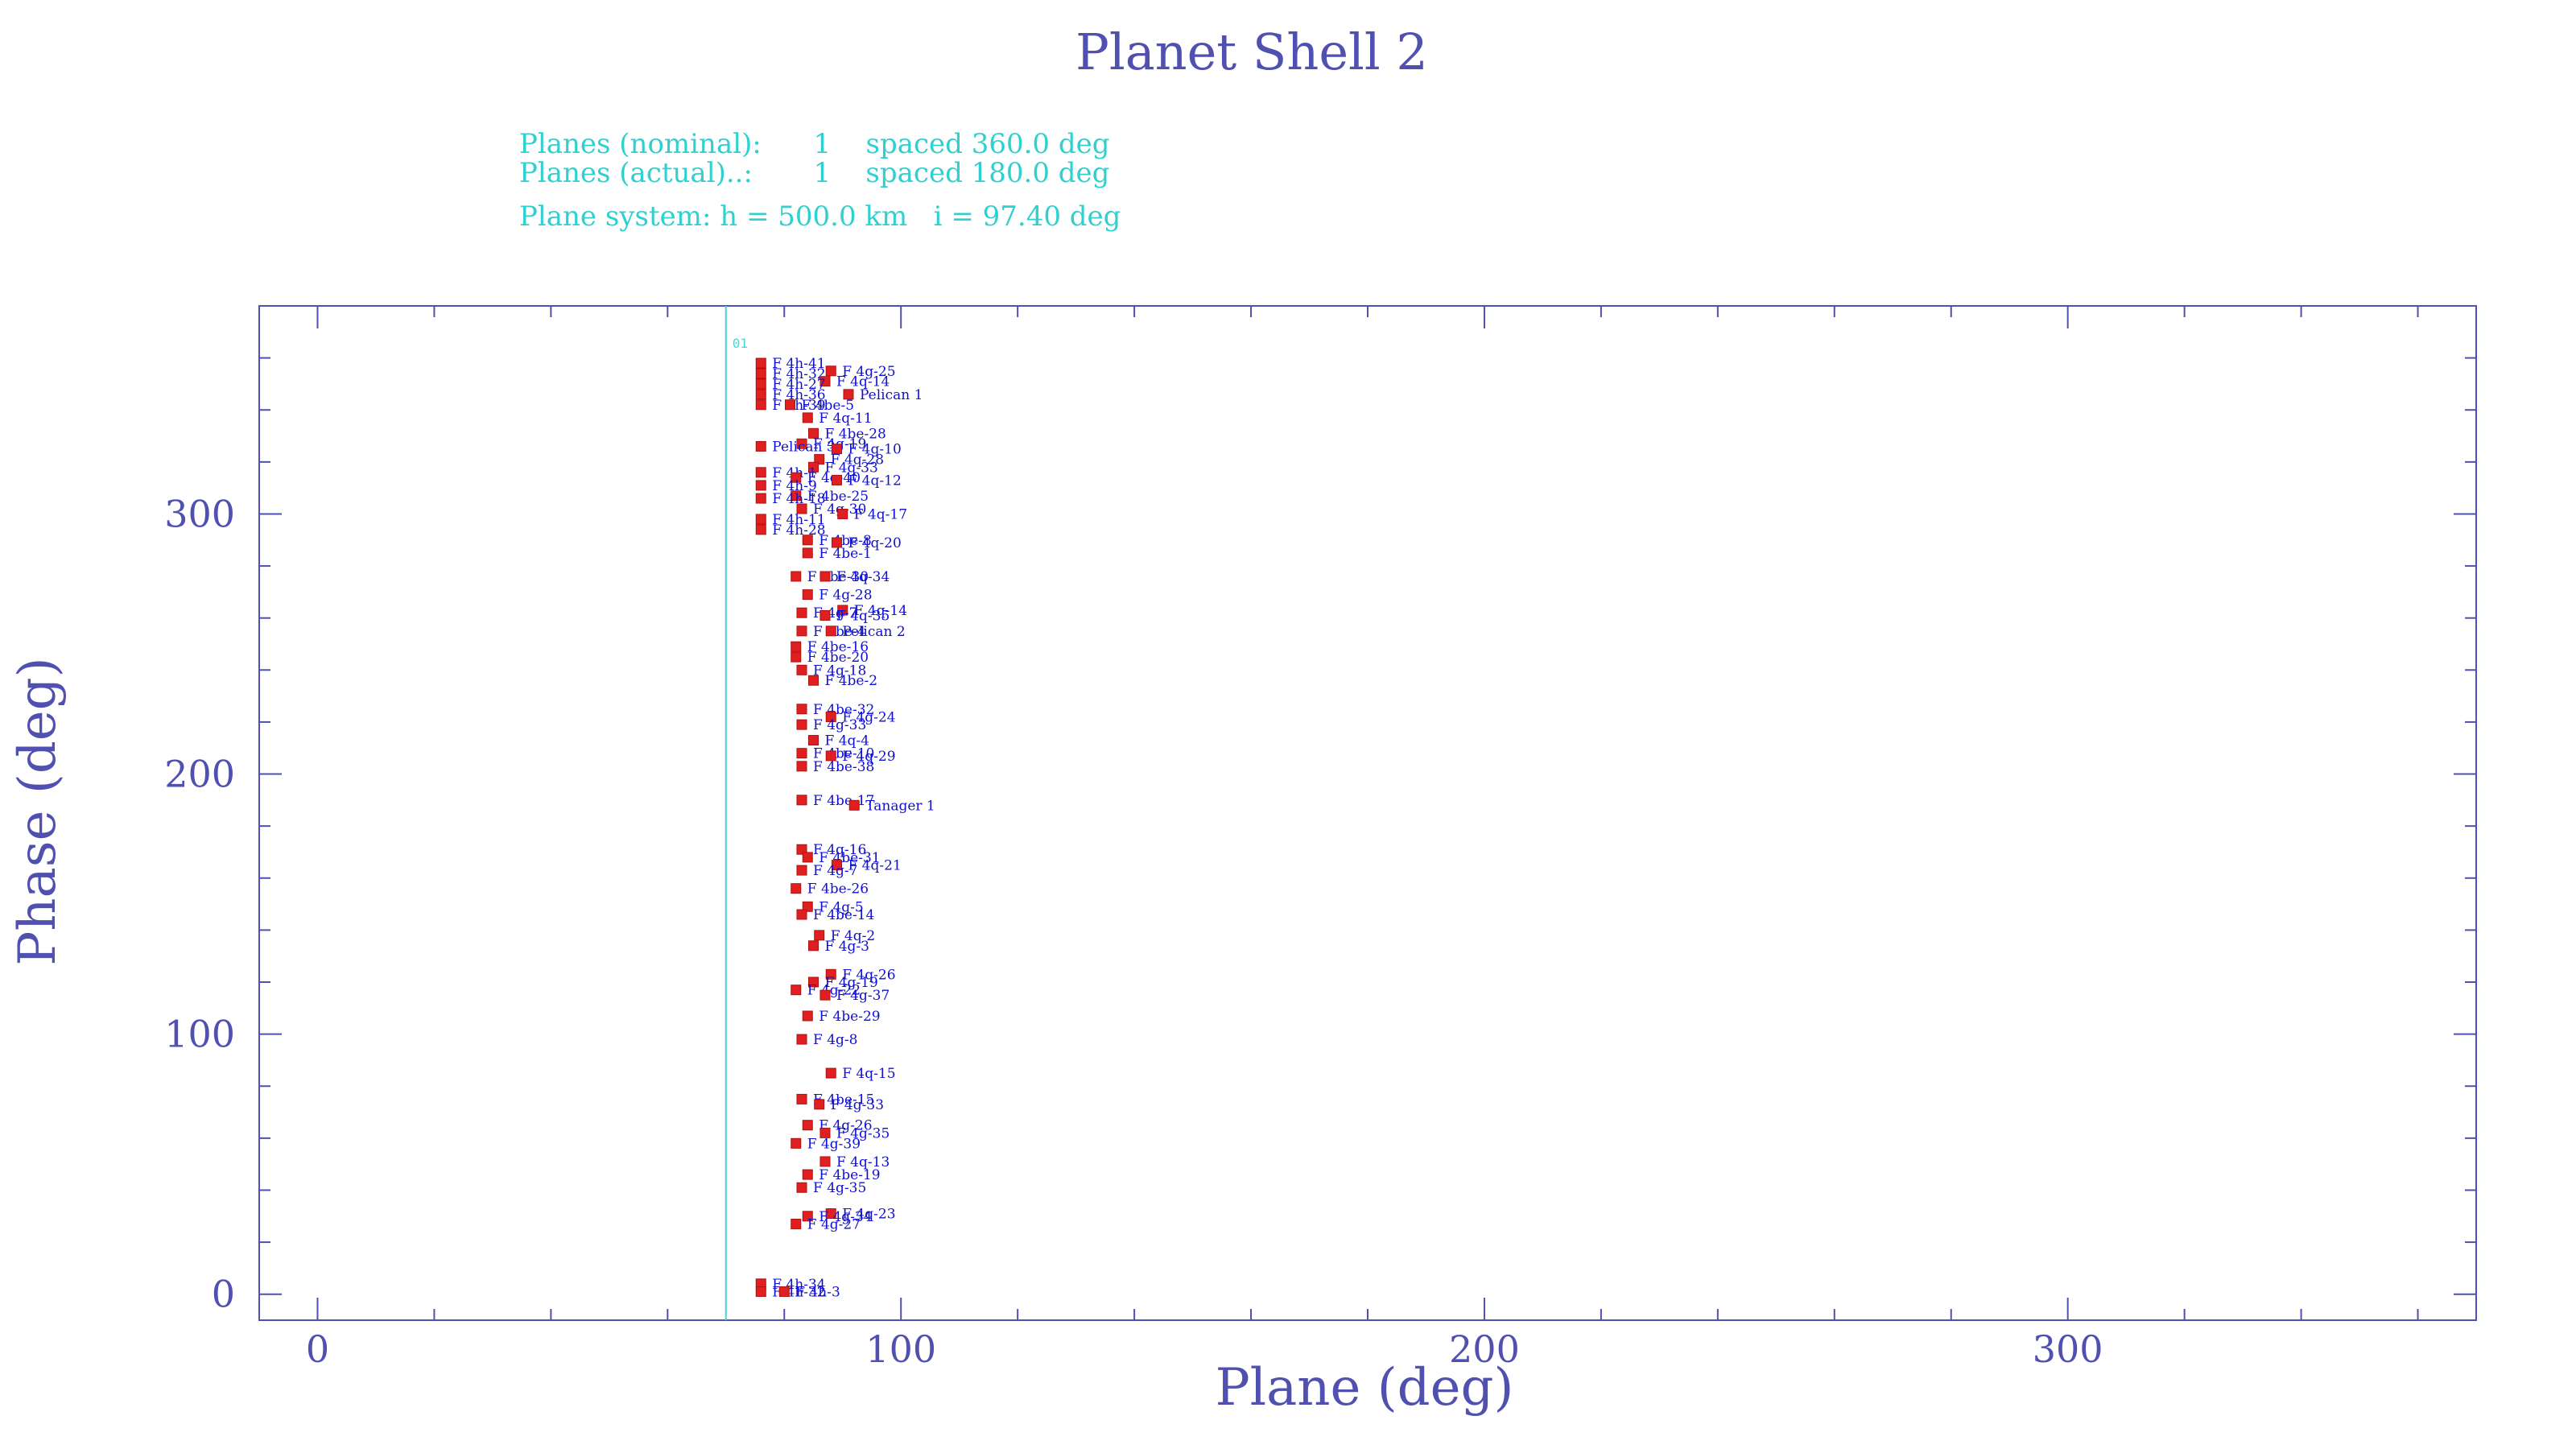  What do you see at coordinates (868, 757) in the screenshot?
I see `data-point-label: F 4q-29` at bounding box center [868, 757].